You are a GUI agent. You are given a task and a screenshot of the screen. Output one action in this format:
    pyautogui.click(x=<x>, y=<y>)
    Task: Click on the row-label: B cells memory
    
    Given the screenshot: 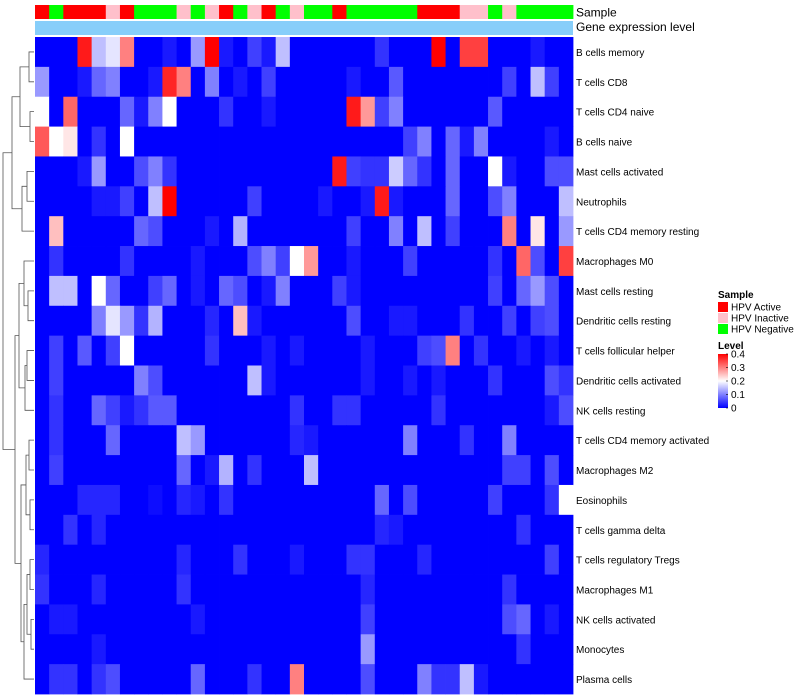 What is the action you would take?
    pyautogui.click(x=610, y=53)
    